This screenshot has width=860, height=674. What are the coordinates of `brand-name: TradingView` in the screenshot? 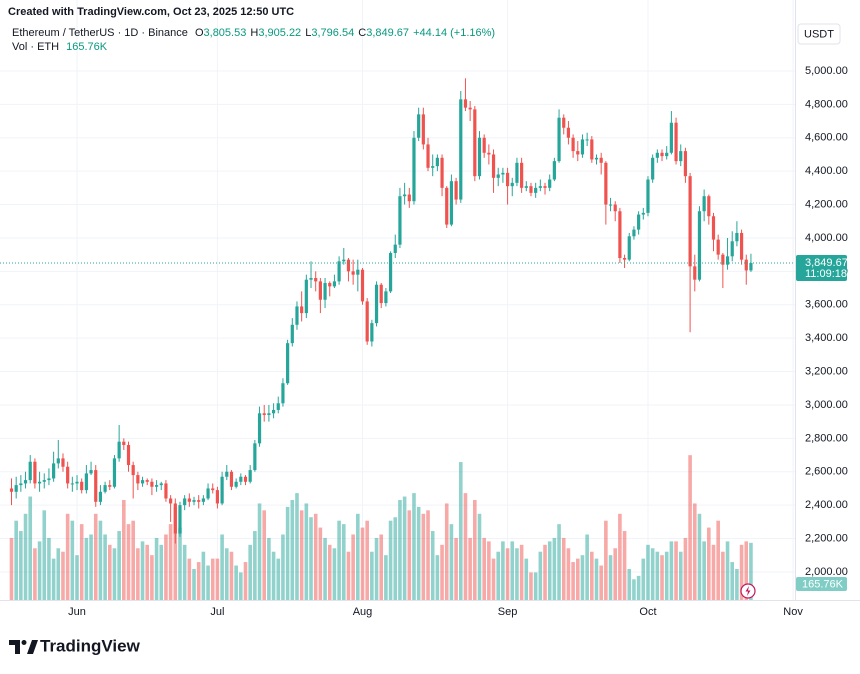 It's located at (90, 645).